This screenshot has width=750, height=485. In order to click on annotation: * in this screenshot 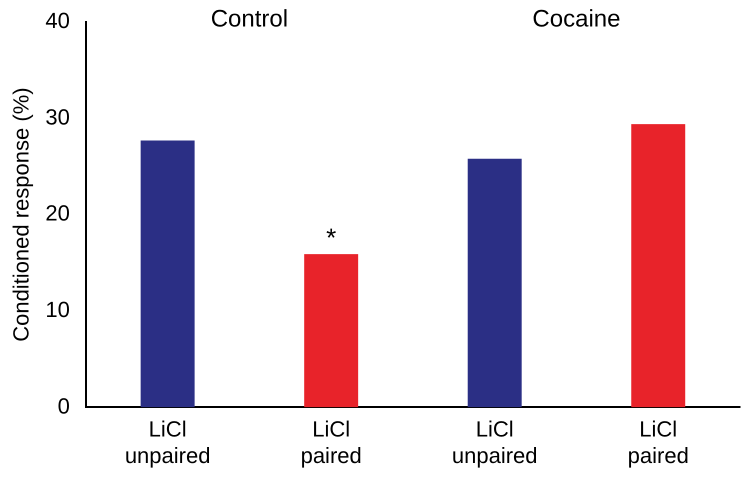, I will do `click(331, 237)`.